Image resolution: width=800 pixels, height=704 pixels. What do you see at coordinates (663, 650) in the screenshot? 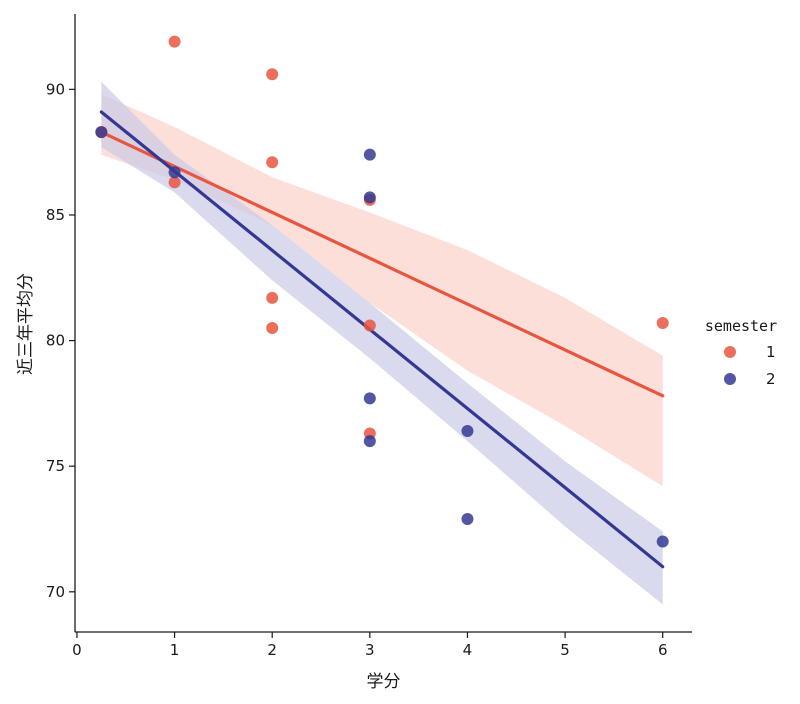
I see `x-tick-label: 6` at bounding box center [663, 650].